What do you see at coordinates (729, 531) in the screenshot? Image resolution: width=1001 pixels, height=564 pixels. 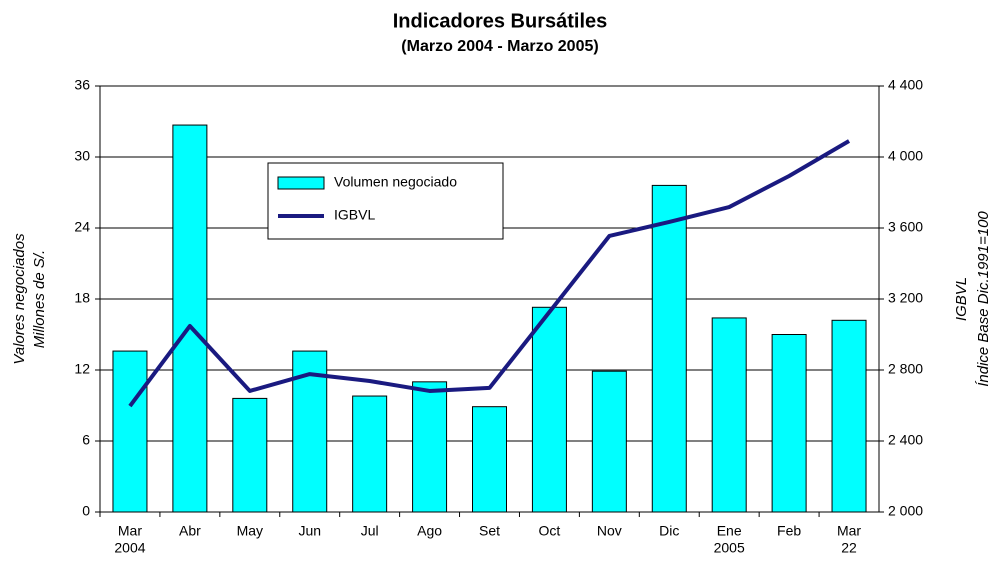 I see `x-tick-label: Ene` at bounding box center [729, 531].